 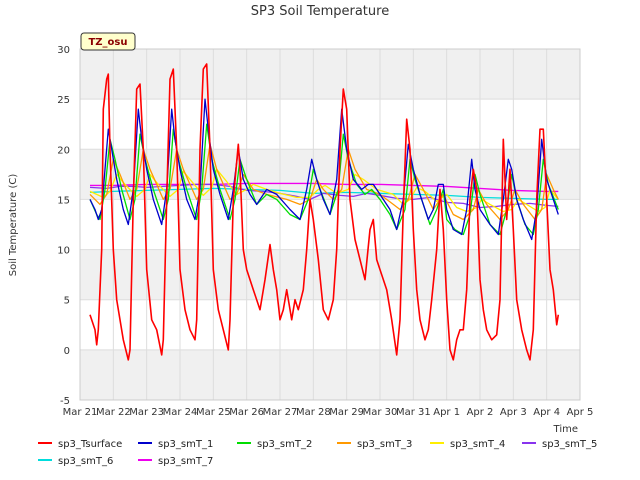 What do you see at coordinates (13, 225) in the screenshot?
I see `y-axis-title: Soil Temperature (C)` at bounding box center [13, 225].